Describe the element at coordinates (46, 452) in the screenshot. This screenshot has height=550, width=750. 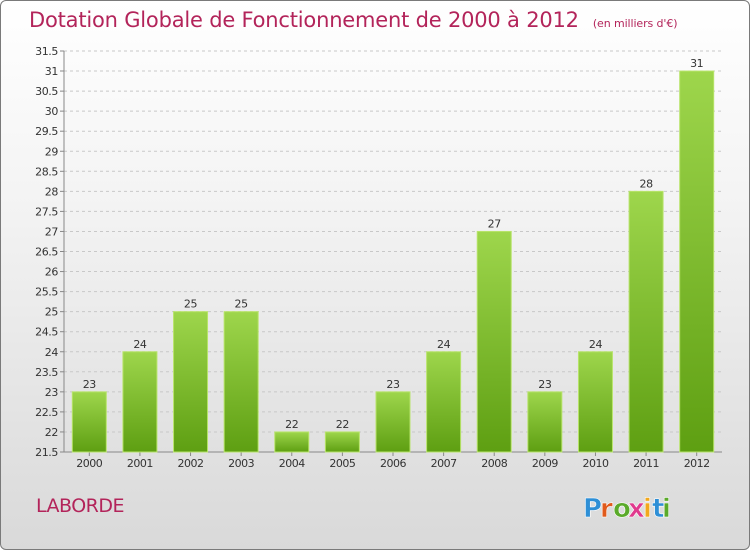
I see `y-tick-label: 21.5` at that location.